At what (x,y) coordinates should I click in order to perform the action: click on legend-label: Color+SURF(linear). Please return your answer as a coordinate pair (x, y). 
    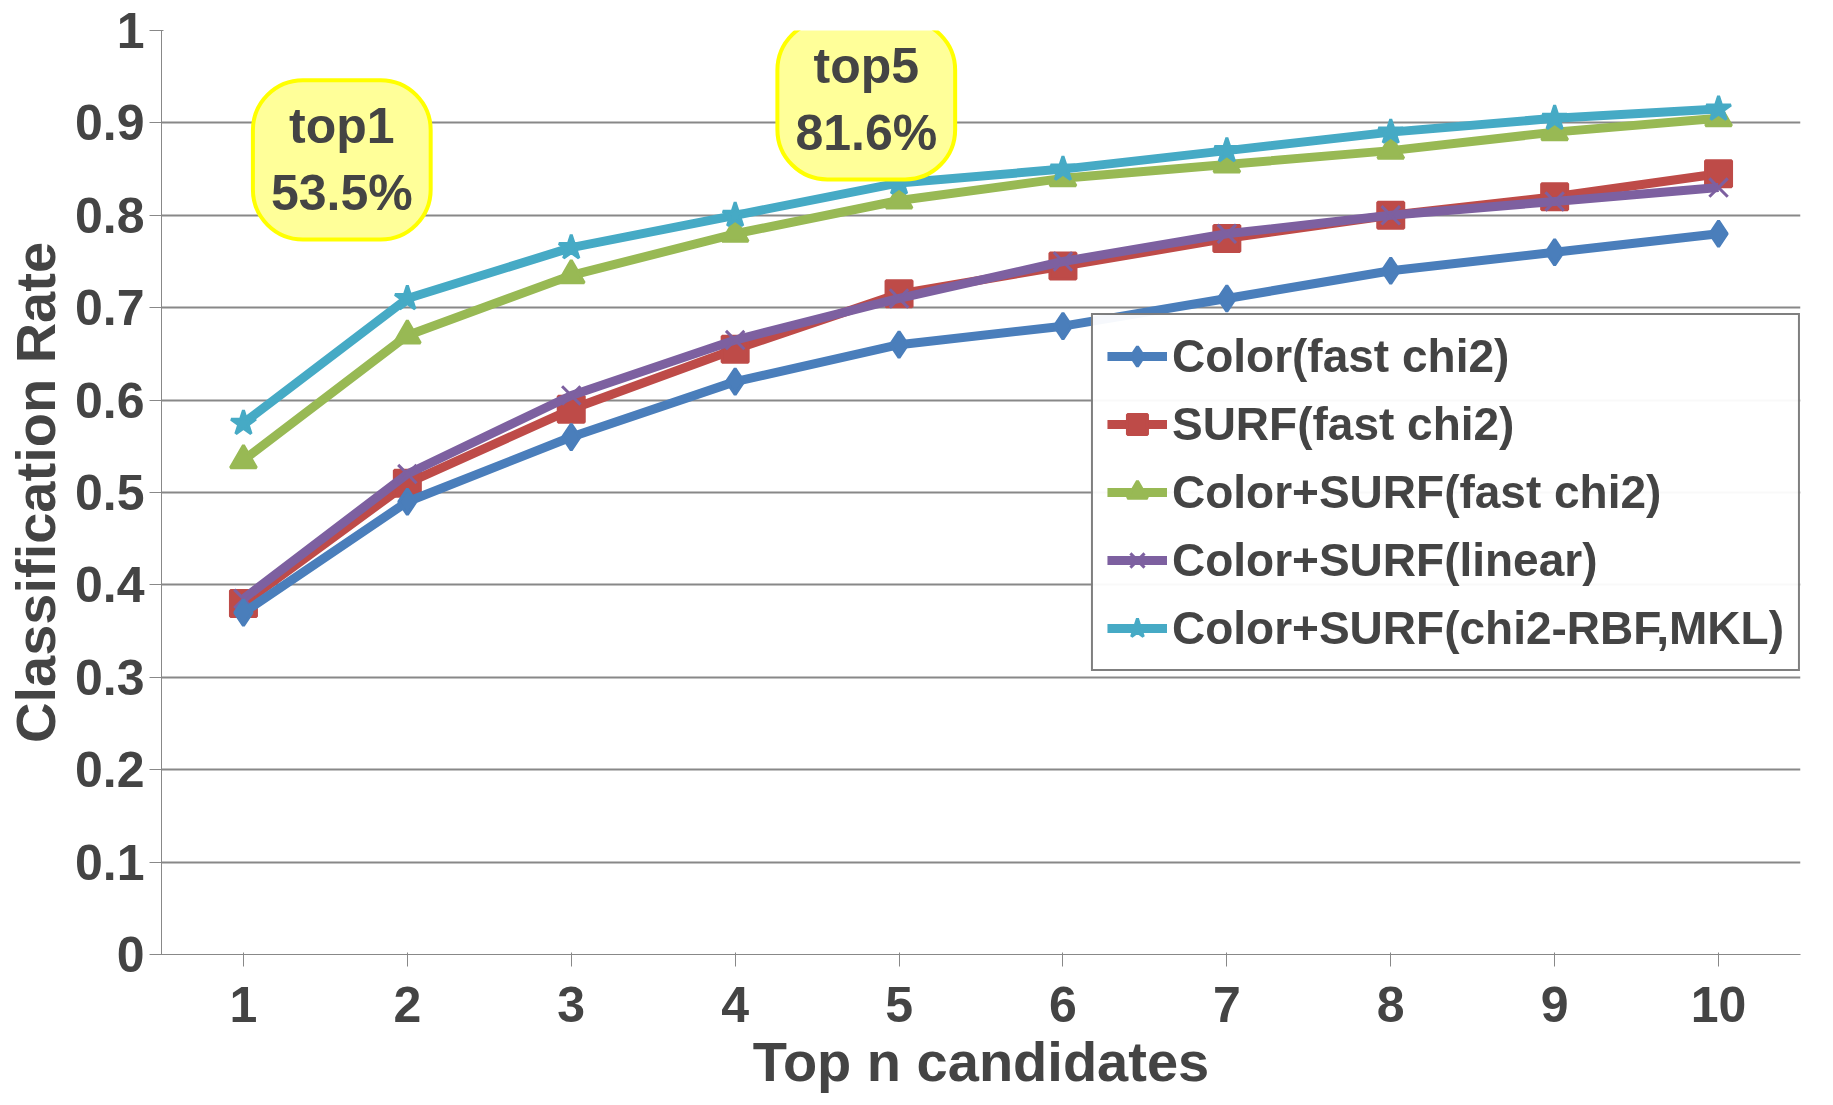
    Looking at the image, I should click on (1384, 560).